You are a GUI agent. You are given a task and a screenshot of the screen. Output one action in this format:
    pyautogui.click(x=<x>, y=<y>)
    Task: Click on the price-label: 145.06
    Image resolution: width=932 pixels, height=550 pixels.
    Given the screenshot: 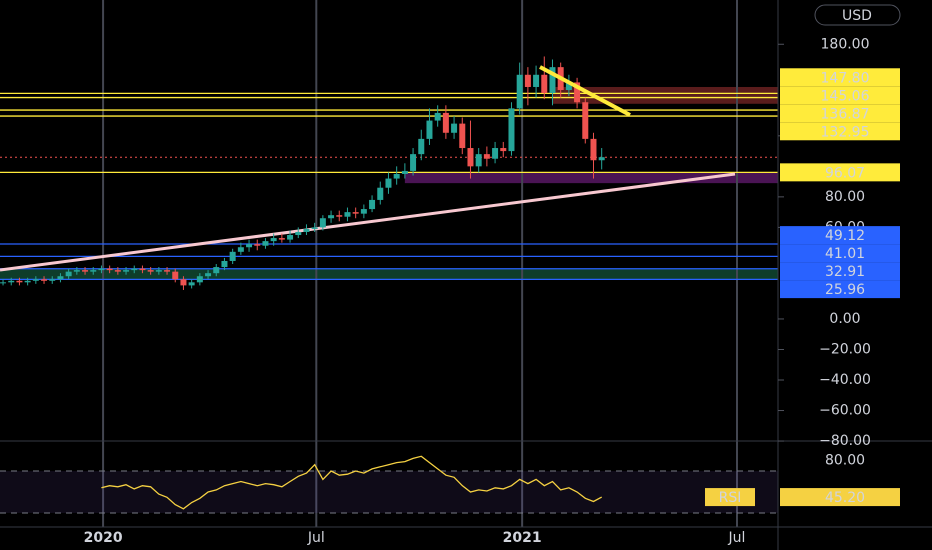 What is the action you would take?
    pyautogui.click(x=845, y=96)
    